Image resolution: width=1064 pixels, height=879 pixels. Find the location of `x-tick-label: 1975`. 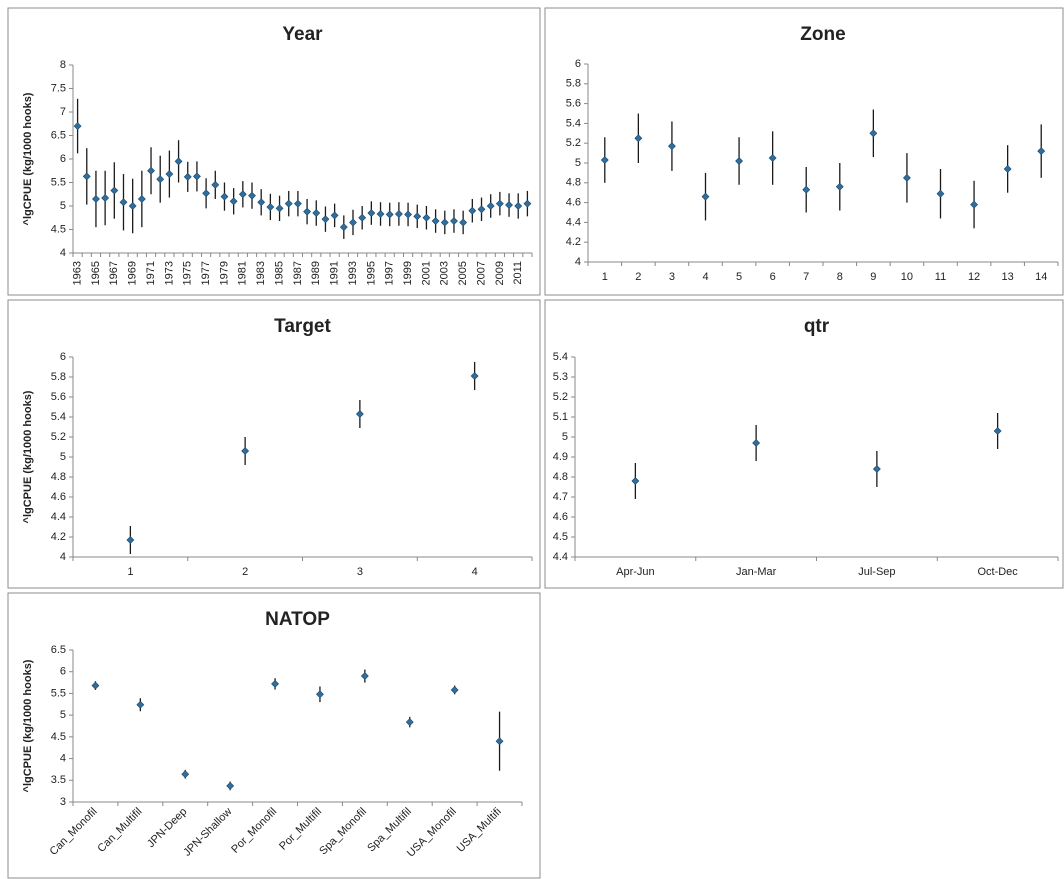

x-tick-label: 1975 is located at coordinates (188, 273).